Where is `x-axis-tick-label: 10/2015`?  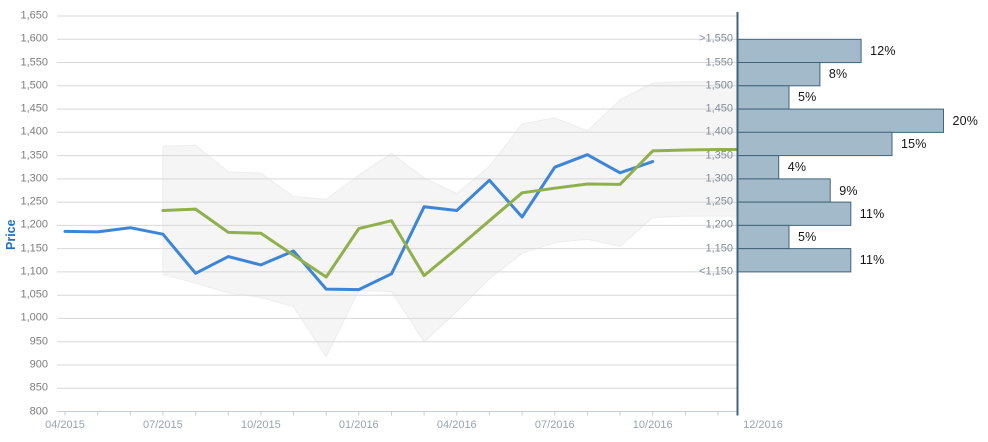 x-axis-tick-label: 10/2015 is located at coordinates (261, 425).